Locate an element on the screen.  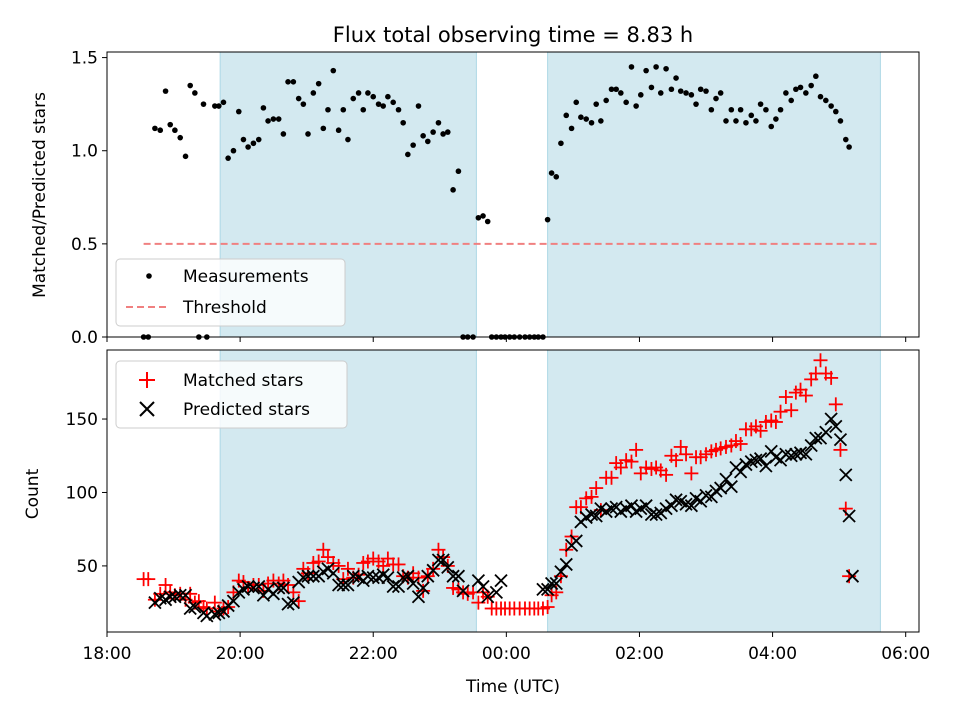
x-tick-label: 18:00 is located at coordinates (107, 654).